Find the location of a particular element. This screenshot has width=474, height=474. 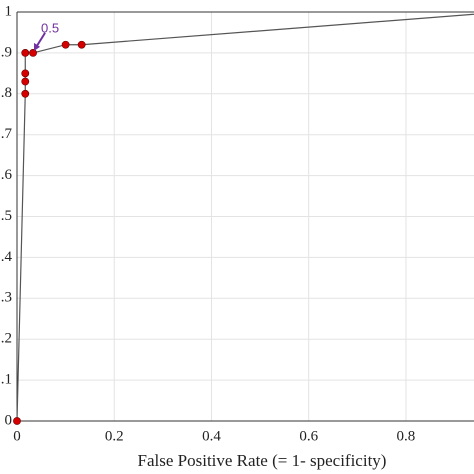

y-tick-label: .8 is located at coordinates (6, 93).